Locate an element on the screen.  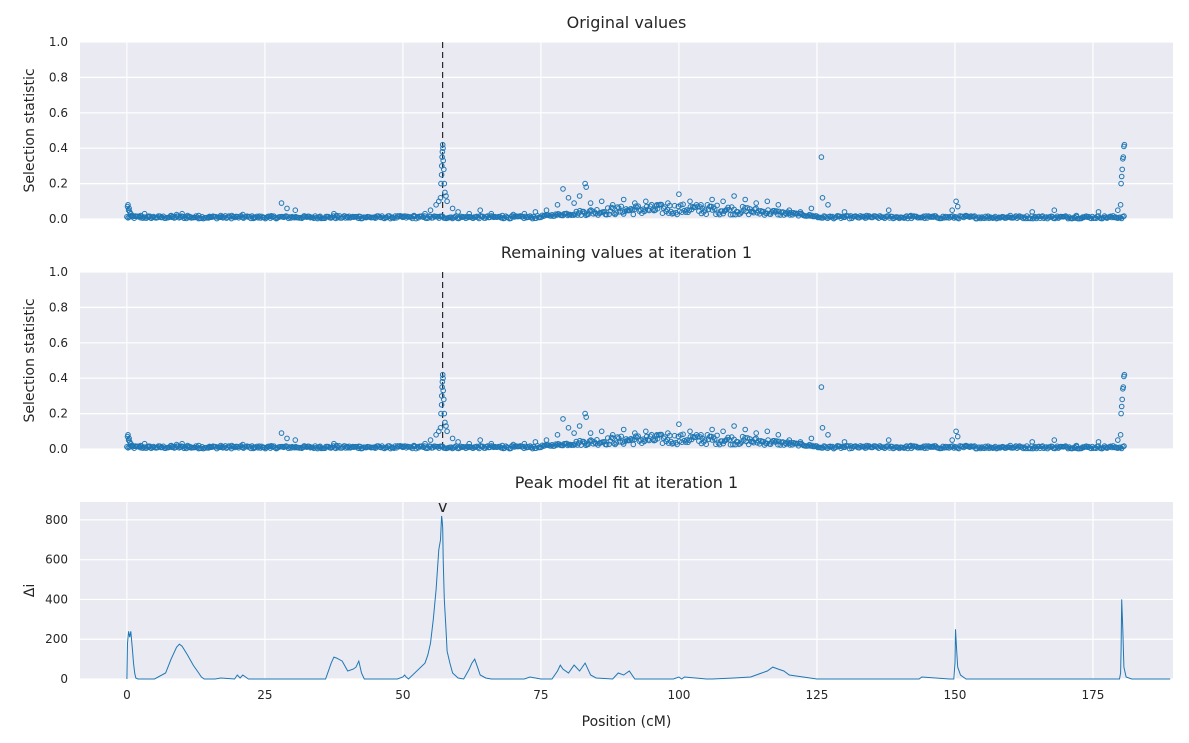
x-tick-label: 150 is located at coordinates (954, 695).